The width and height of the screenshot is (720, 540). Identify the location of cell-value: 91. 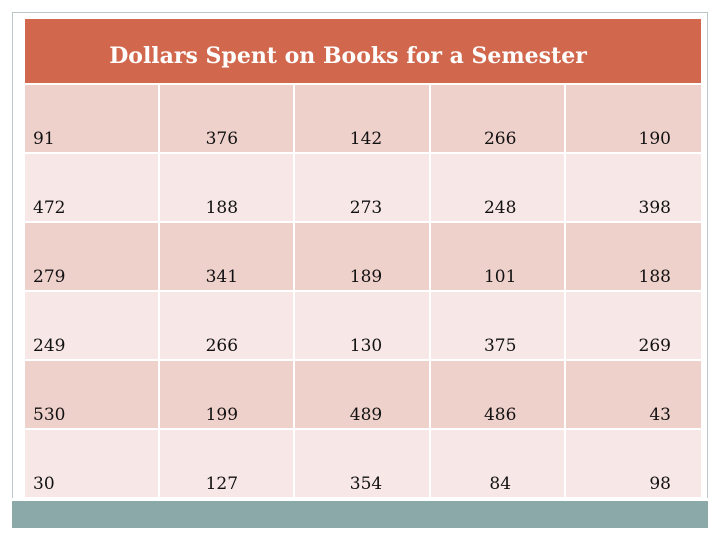
(44, 139).